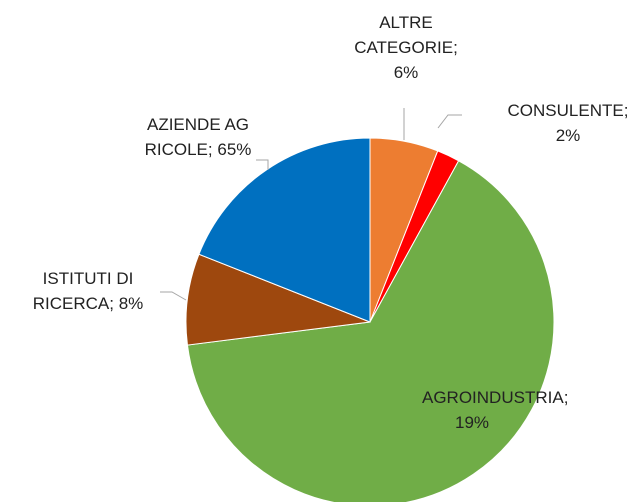  What do you see at coordinates (493, 397) in the screenshot?
I see `label-category: AGROINDUSTRIA` at bounding box center [493, 397].